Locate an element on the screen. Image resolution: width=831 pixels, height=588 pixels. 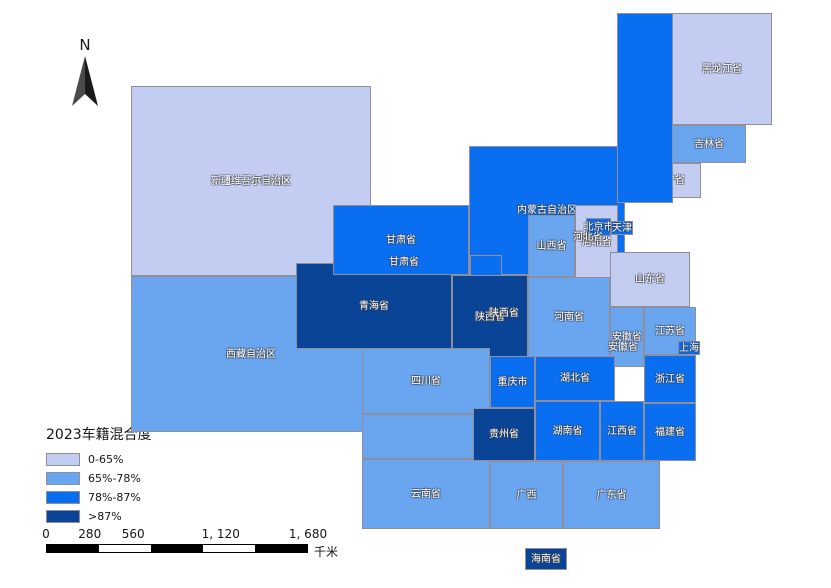
region-label: 福建省 is located at coordinates (670, 432).